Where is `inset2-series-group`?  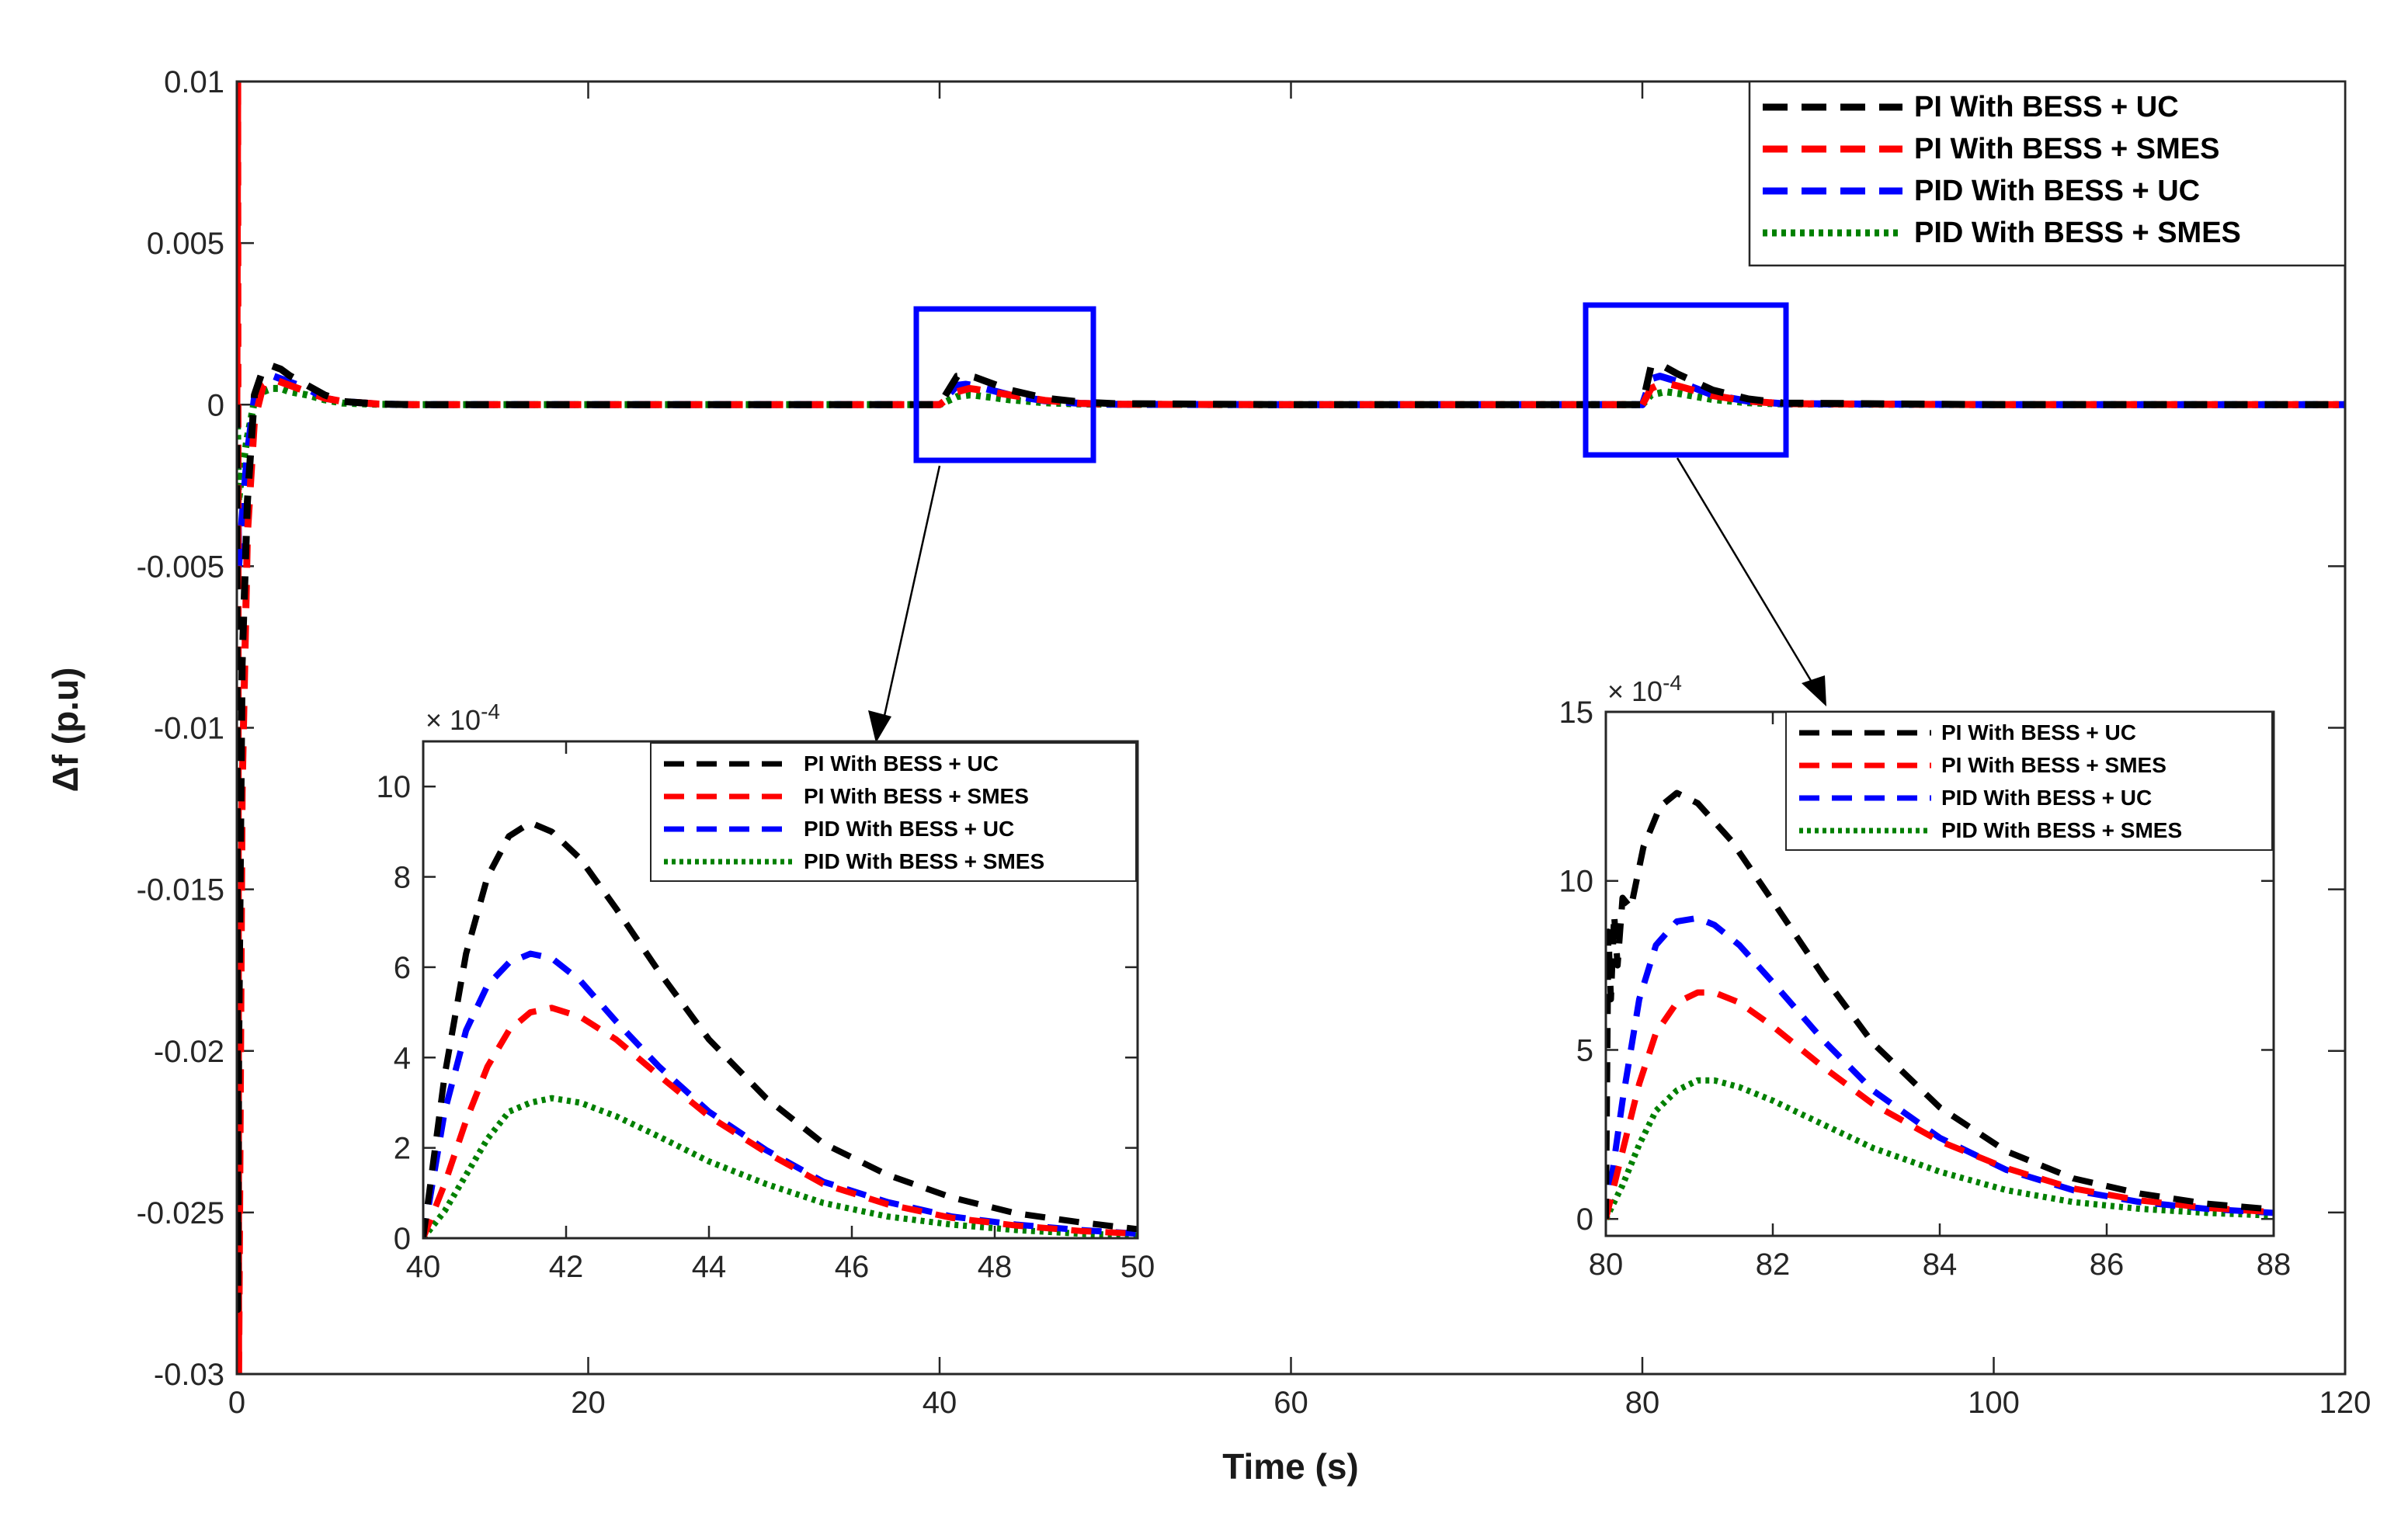
inset2-series-group is located at coordinates (1940, 1004).